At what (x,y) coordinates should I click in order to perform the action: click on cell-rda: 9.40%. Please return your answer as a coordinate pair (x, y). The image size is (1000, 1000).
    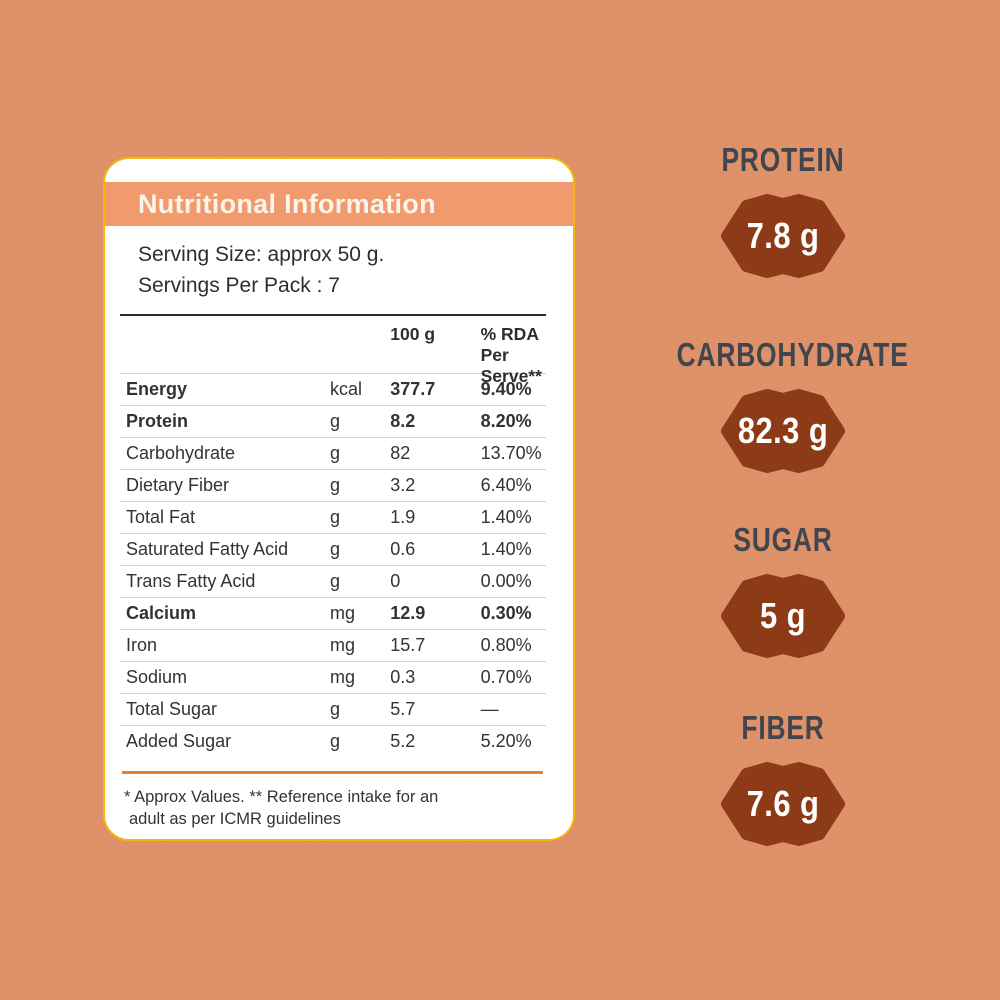
    Looking at the image, I should click on (506, 389).